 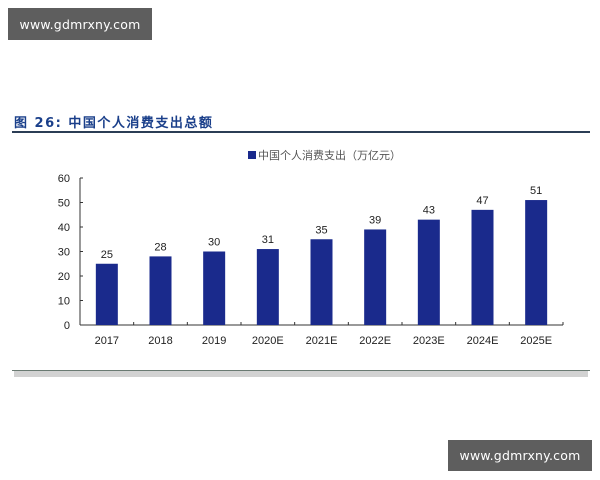 What do you see at coordinates (429, 211) in the screenshot?
I see `data-label: 43` at bounding box center [429, 211].